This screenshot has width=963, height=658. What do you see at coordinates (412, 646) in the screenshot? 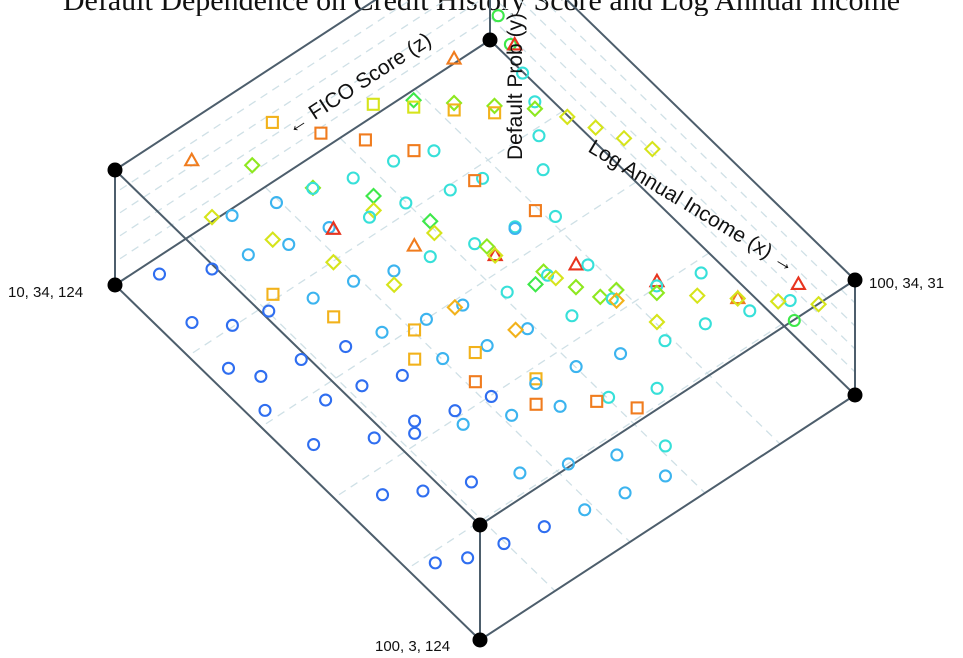
I see `corner-label-bottom: 100, 3, 124` at bounding box center [412, 646].